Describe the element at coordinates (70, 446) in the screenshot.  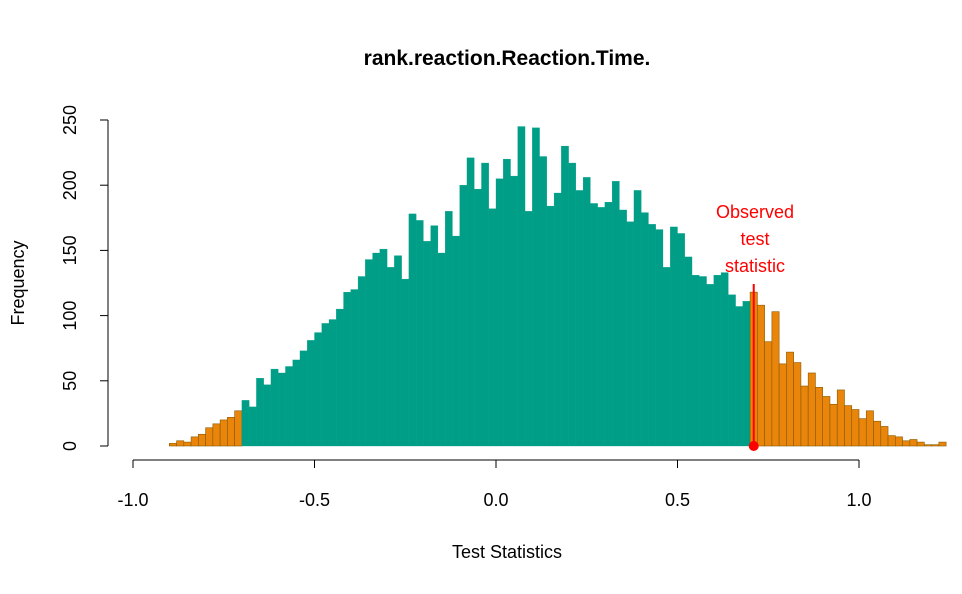
I see `y-tick-label: 0` at that location.